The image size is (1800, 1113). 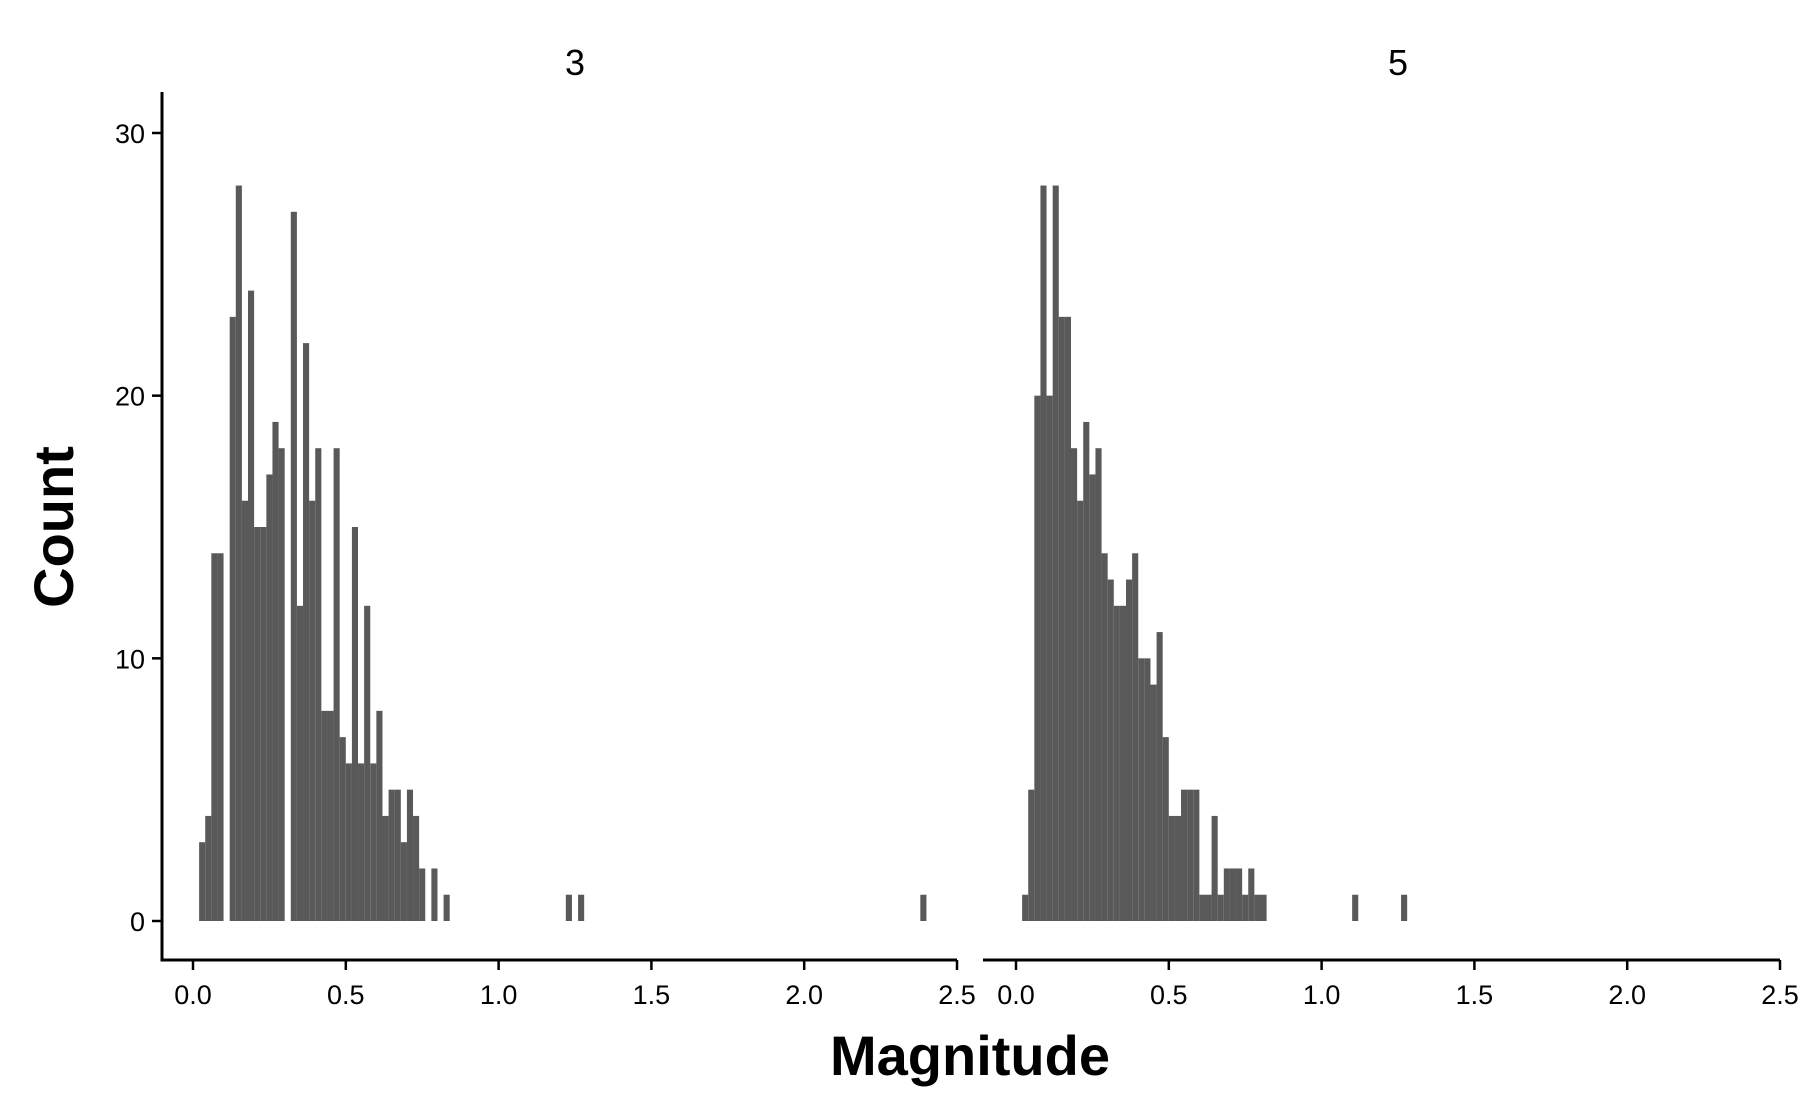 What do you see at coordinates (130, 134) in the screenshot?
I see `y-tick-label: 30` at bounding box center [130, 134].